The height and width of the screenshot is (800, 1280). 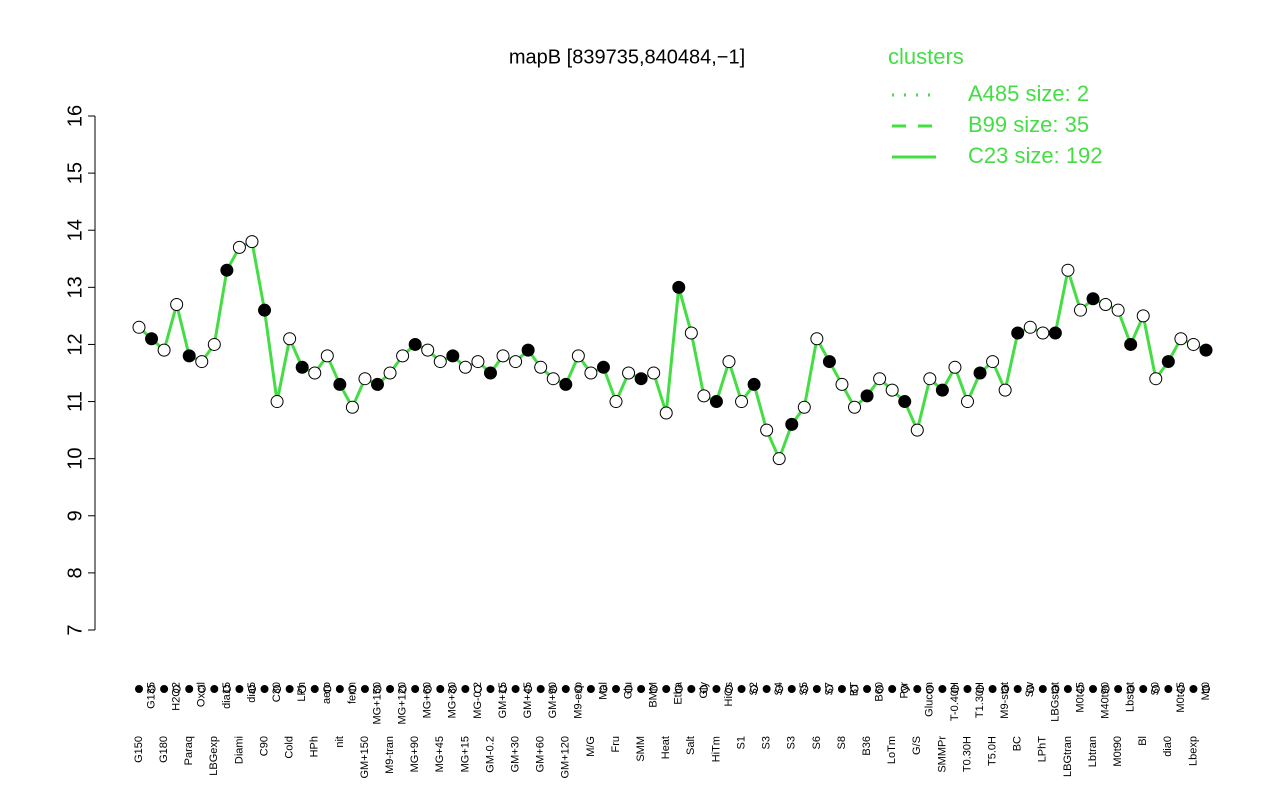 I want to click on x-tick-label: ferm, so click(x=352, y=693).